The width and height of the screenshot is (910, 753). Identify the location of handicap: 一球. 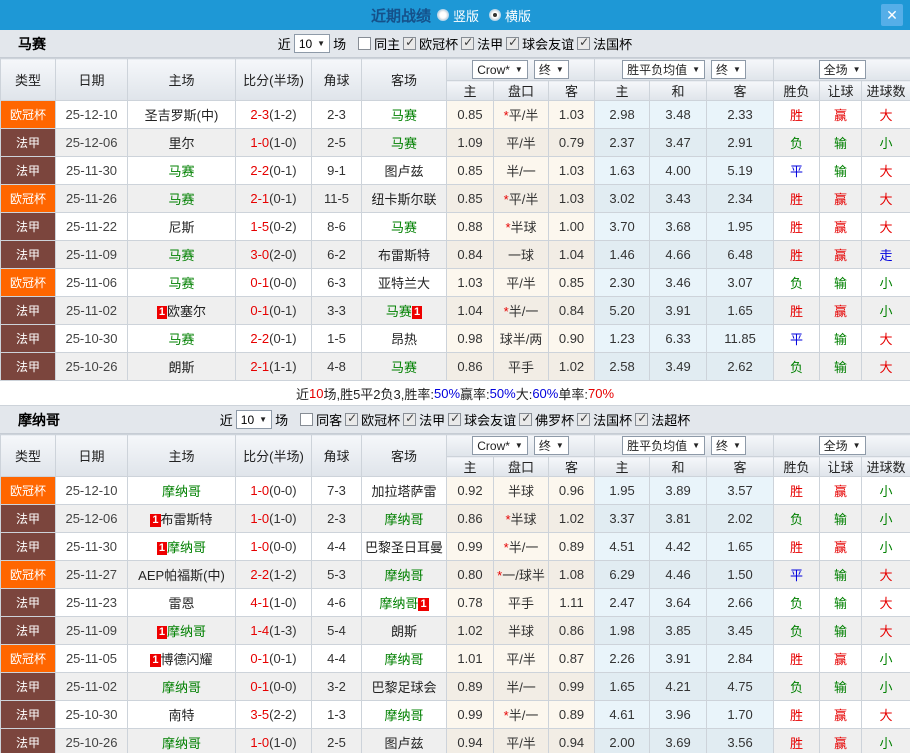
(521, 254).